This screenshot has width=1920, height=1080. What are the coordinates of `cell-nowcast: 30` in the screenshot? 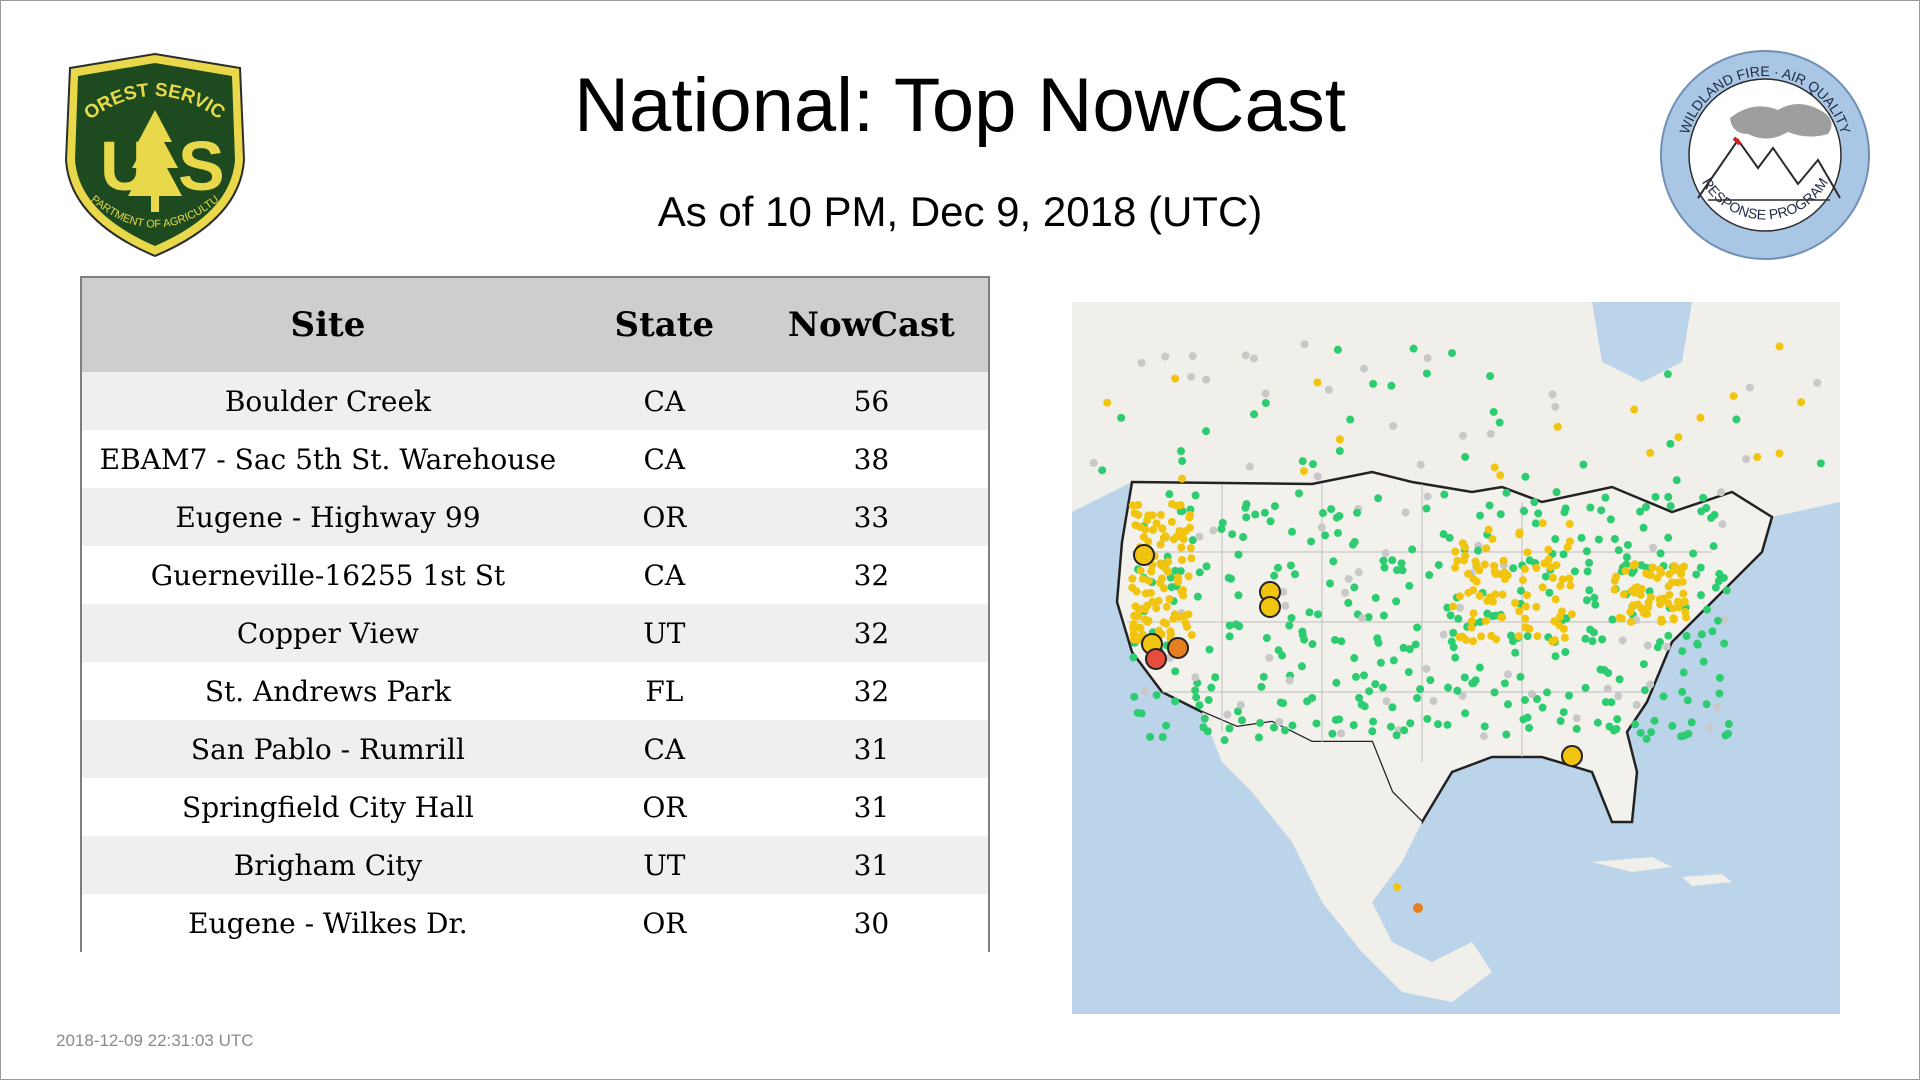 It's located at (871, 923).